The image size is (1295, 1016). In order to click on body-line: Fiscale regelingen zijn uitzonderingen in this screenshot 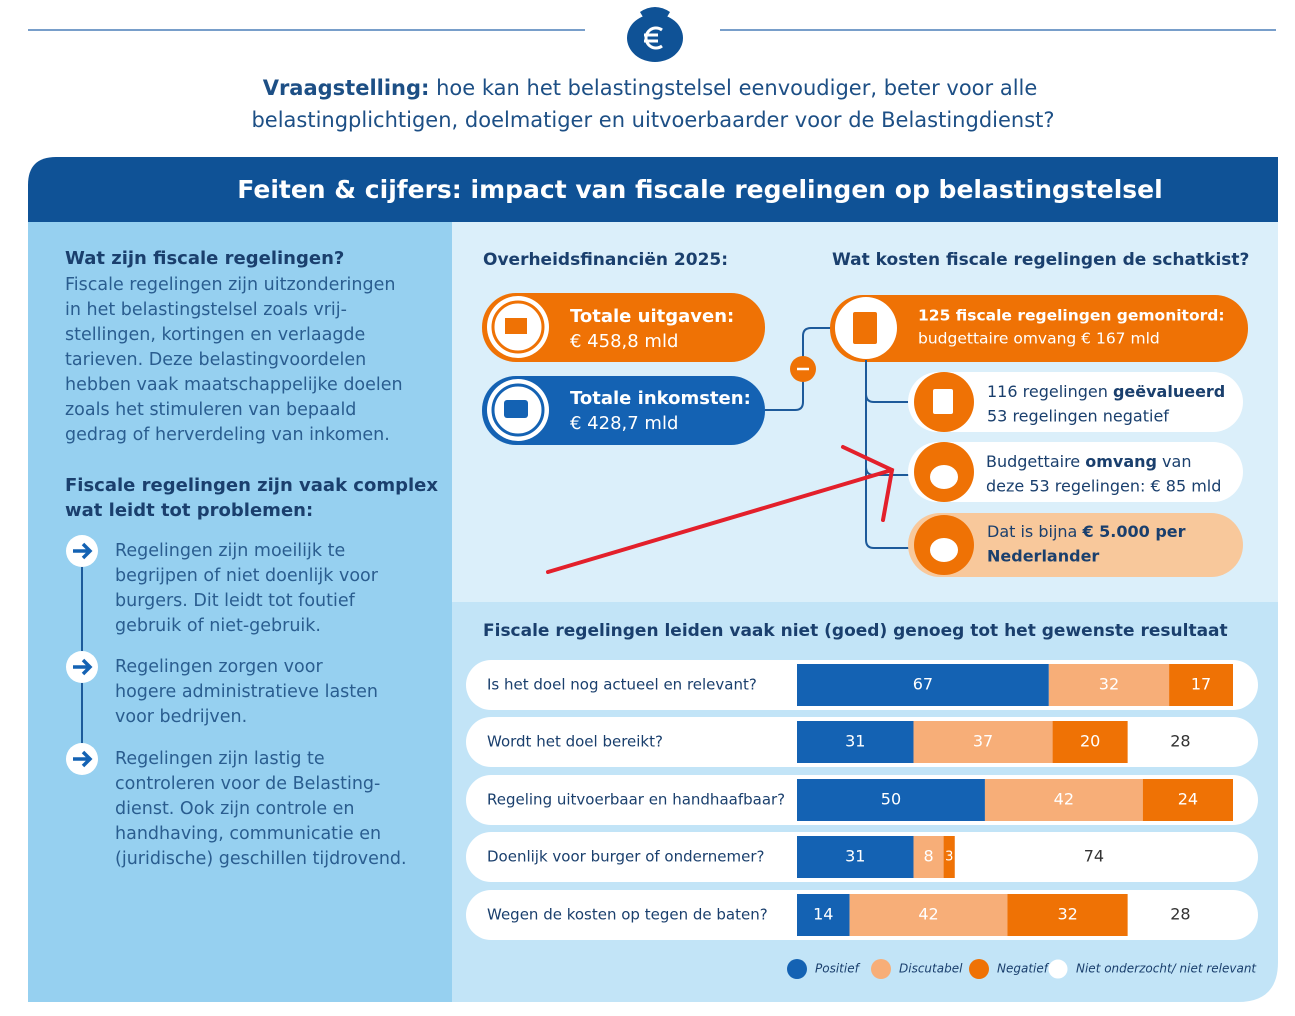, I will do `click(230, 285)`.